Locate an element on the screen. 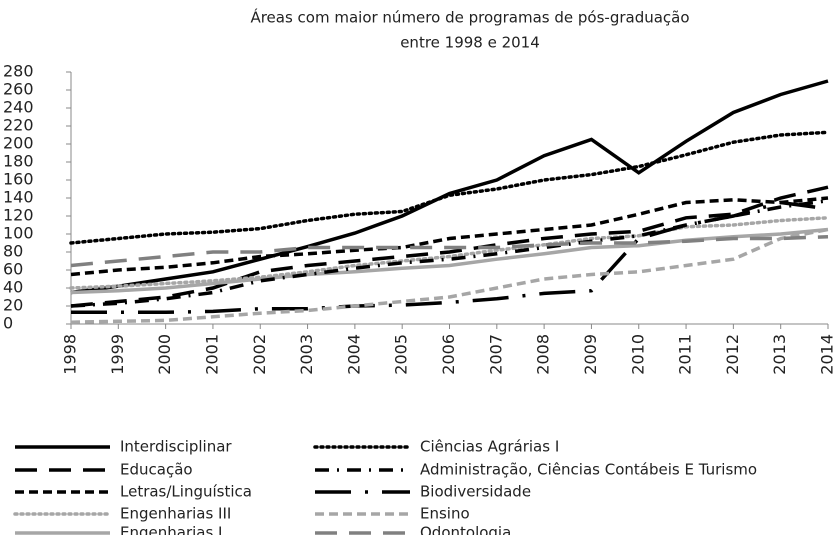  x-tick-label: 2013 is located at coordinates (779, 354).